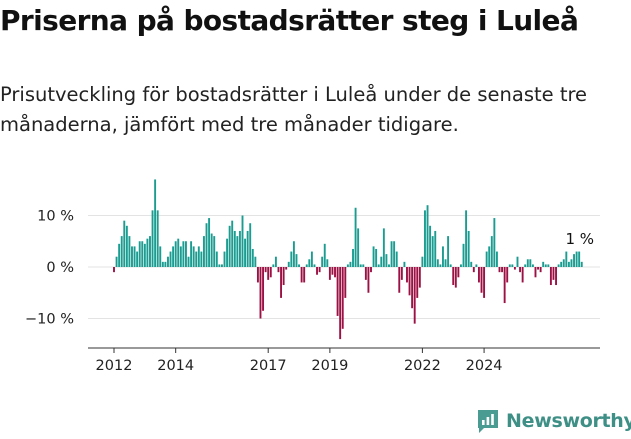 This screenshot has width=631, height=439. I want to click on x-tick-label: 2024, so click(484, 366).